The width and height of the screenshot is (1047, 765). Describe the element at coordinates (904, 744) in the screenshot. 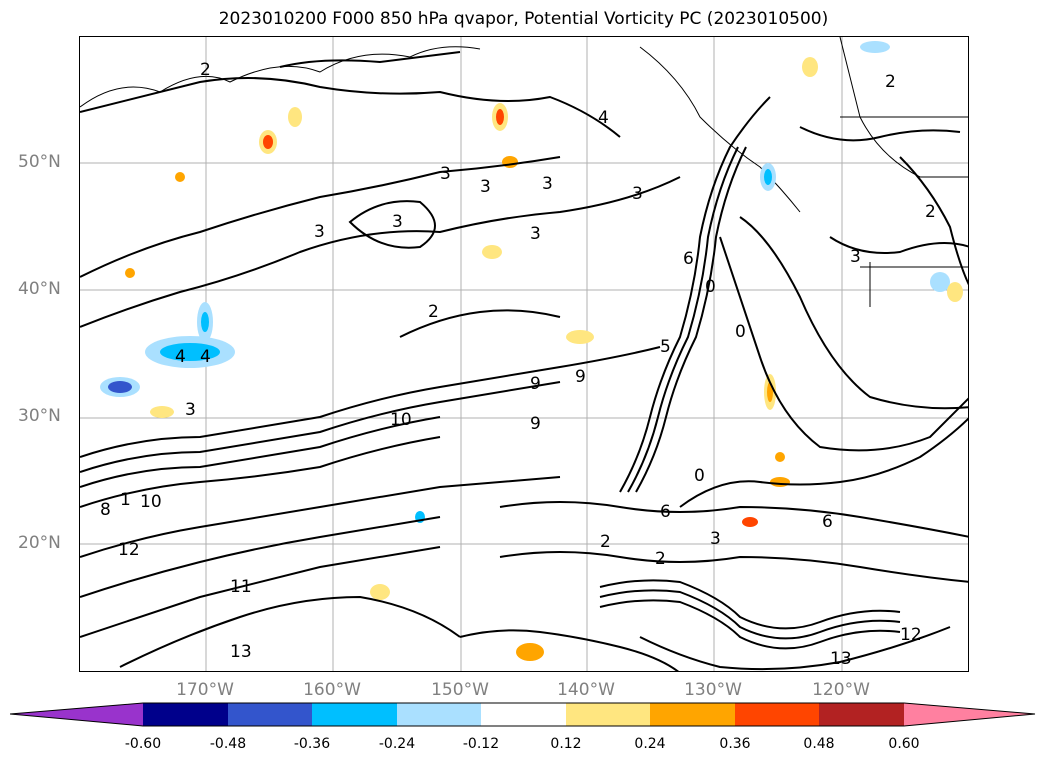

I see `colorbar-tick: 0.60` at that location.